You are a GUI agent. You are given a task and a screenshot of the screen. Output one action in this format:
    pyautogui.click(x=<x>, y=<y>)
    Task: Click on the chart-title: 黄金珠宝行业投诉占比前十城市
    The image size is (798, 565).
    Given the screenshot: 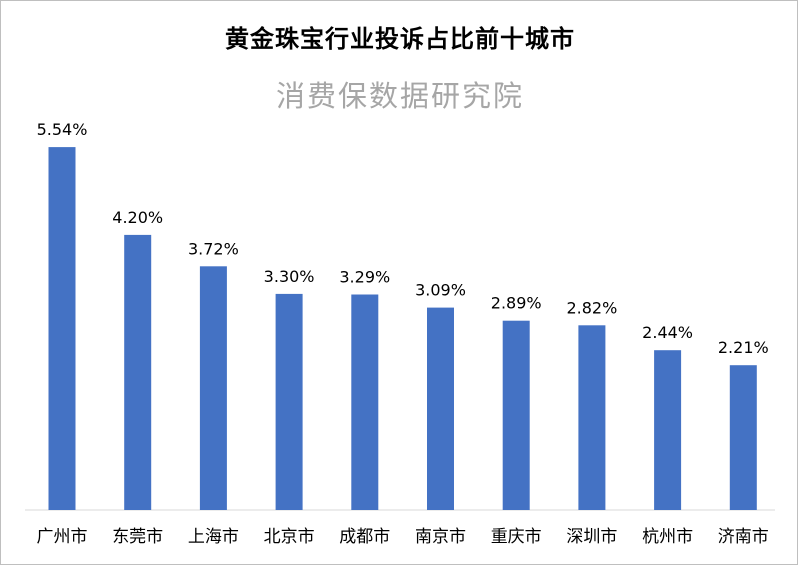 What is the action you would take?
    pyautogui.click(x=400, y=39)
    